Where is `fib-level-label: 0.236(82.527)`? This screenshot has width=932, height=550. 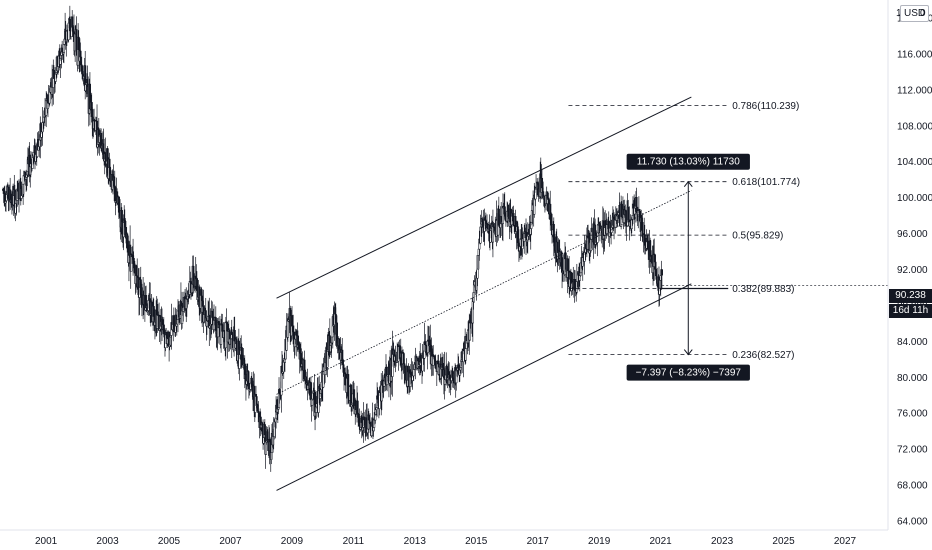
fib-level-label: 0.236(82.527) is located at coordinates (763, 355).